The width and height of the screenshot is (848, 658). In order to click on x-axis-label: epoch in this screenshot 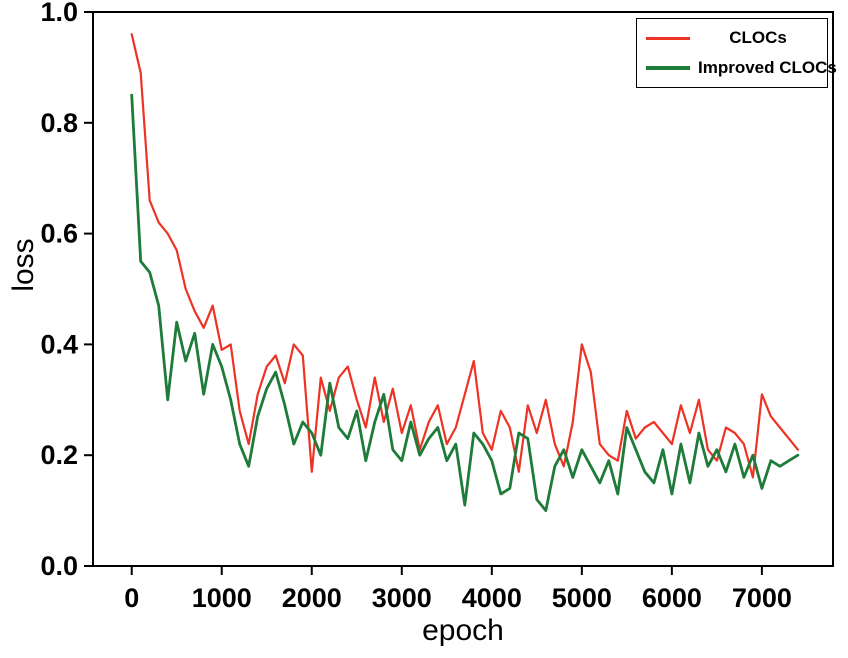, I will do `click(463, 630)`.